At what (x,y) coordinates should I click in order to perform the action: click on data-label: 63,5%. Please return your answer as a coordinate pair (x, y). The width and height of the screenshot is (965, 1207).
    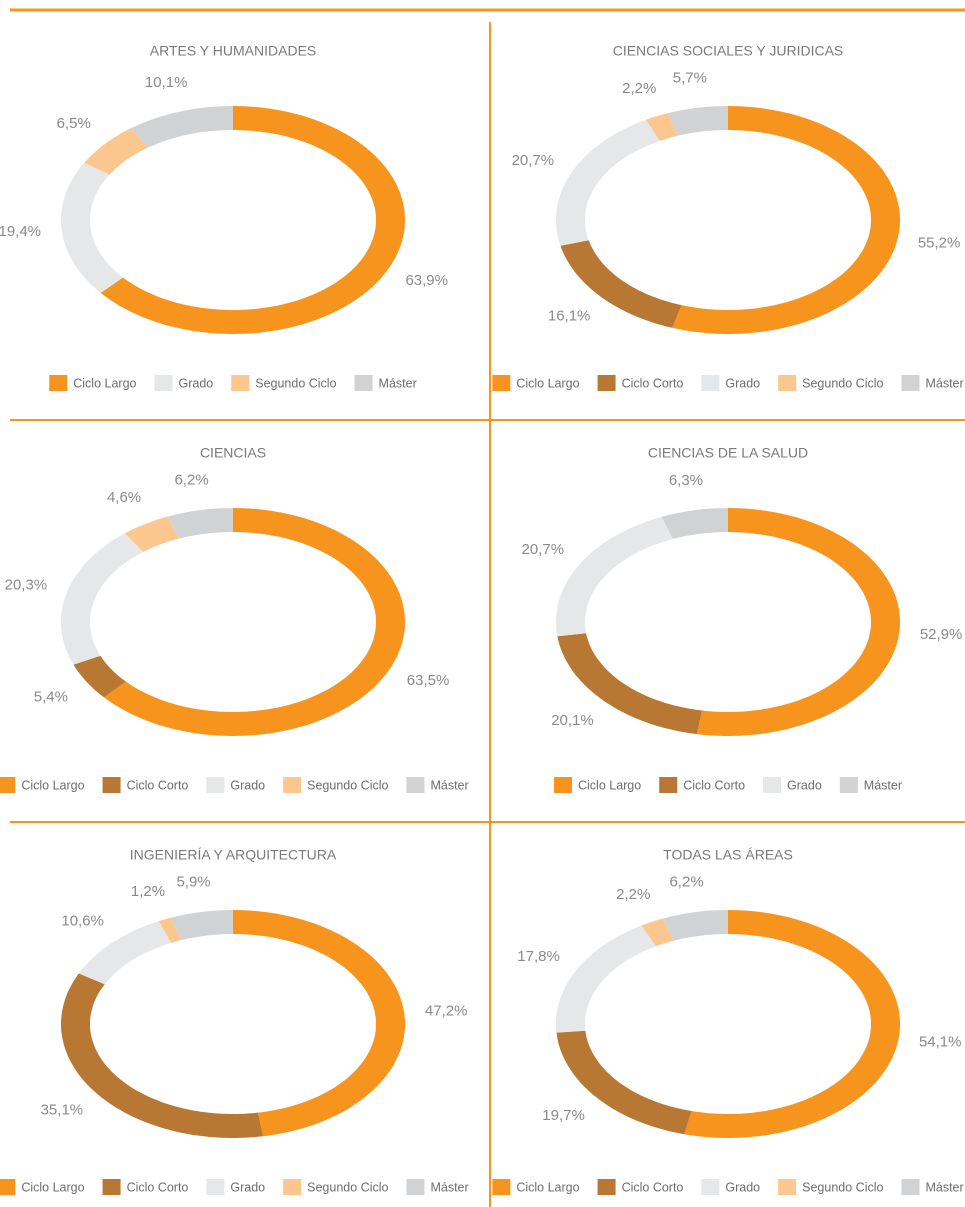
    Looking at the image, I should click on (428, 680).